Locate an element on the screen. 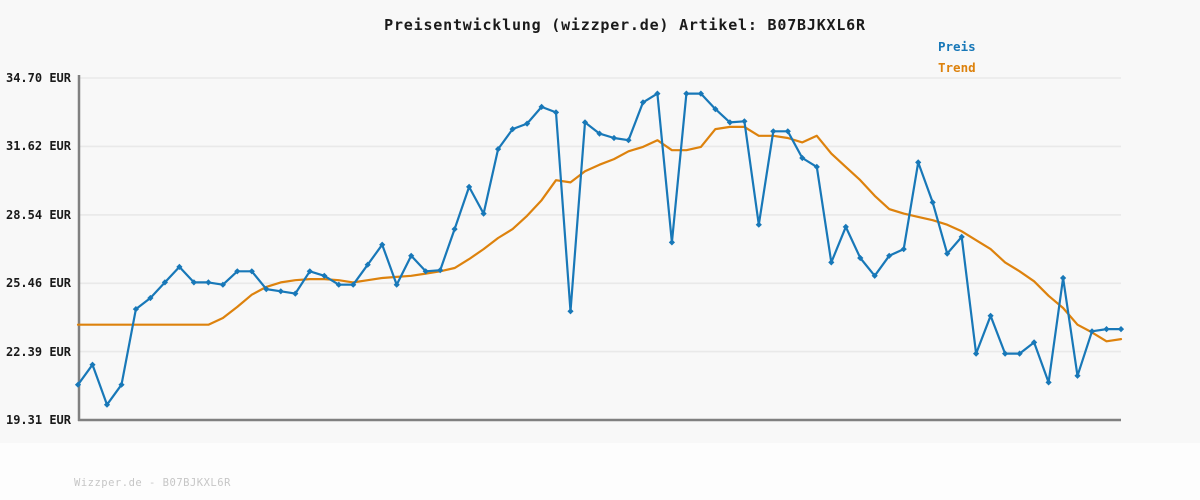 Image resolution: width=1200 pixels, height=500 pixels. y-axis-tick-label: 34.70 EUR is located at coordinates (38, 78).